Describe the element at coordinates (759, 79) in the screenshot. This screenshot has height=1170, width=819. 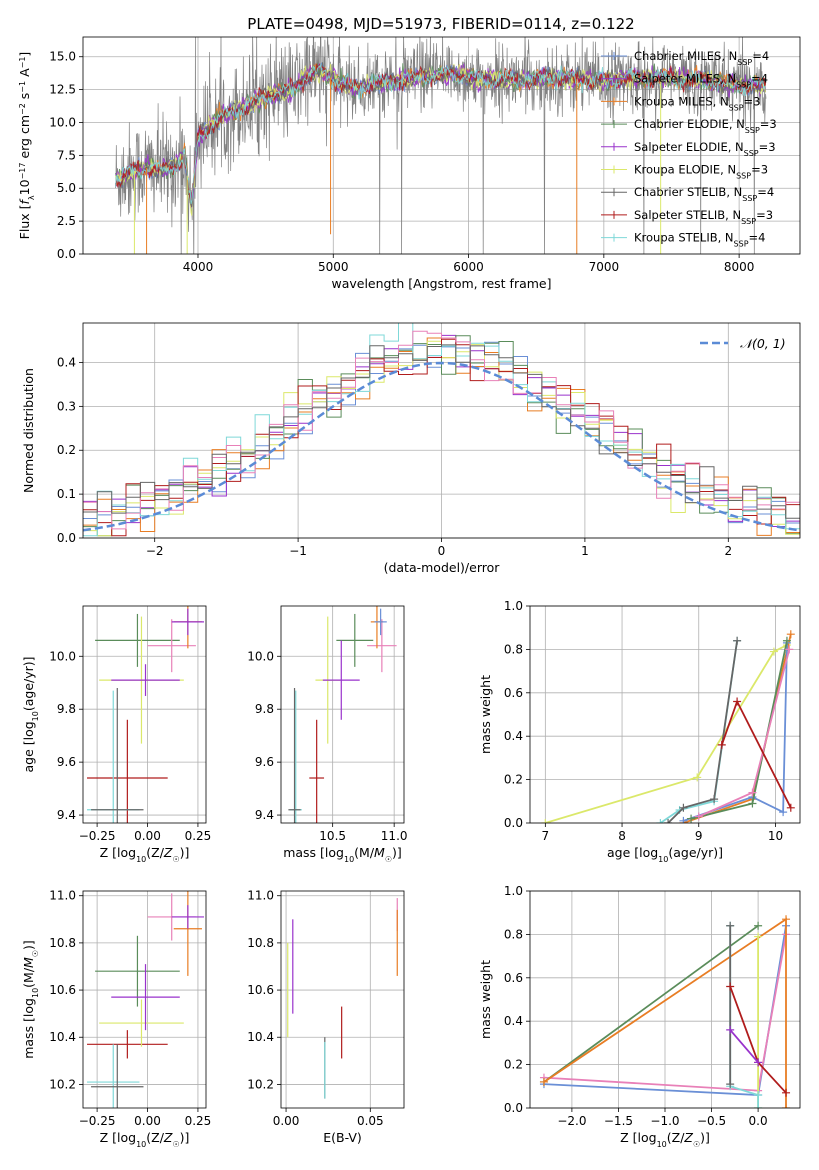
I see `legend-label-suffix: =4` at that location.